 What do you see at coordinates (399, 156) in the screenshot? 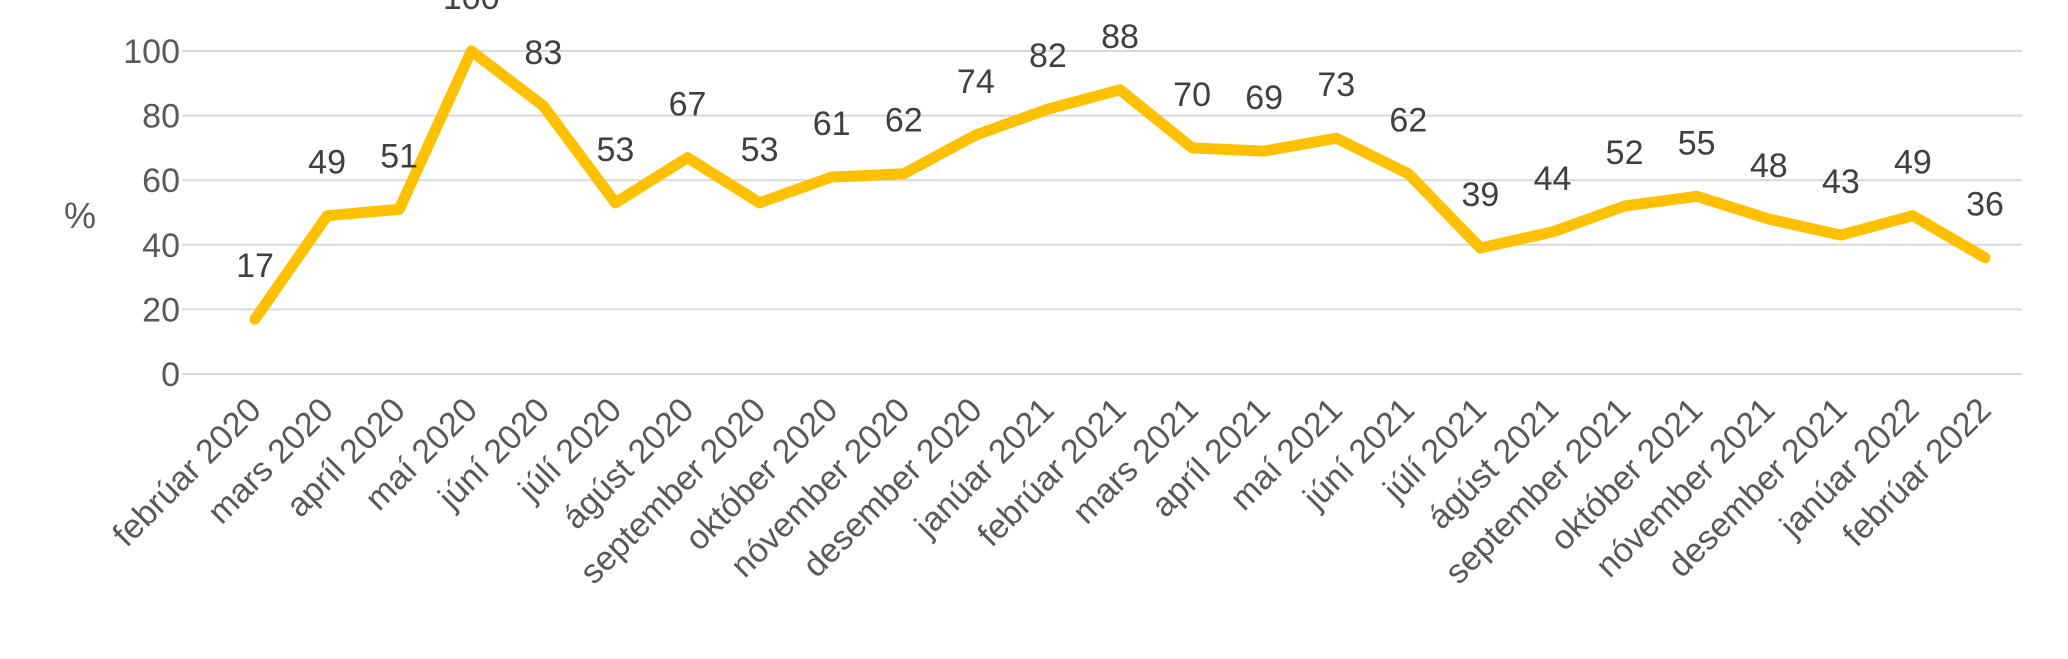
I see `data-label: 51` at bounding box center [399, 156].